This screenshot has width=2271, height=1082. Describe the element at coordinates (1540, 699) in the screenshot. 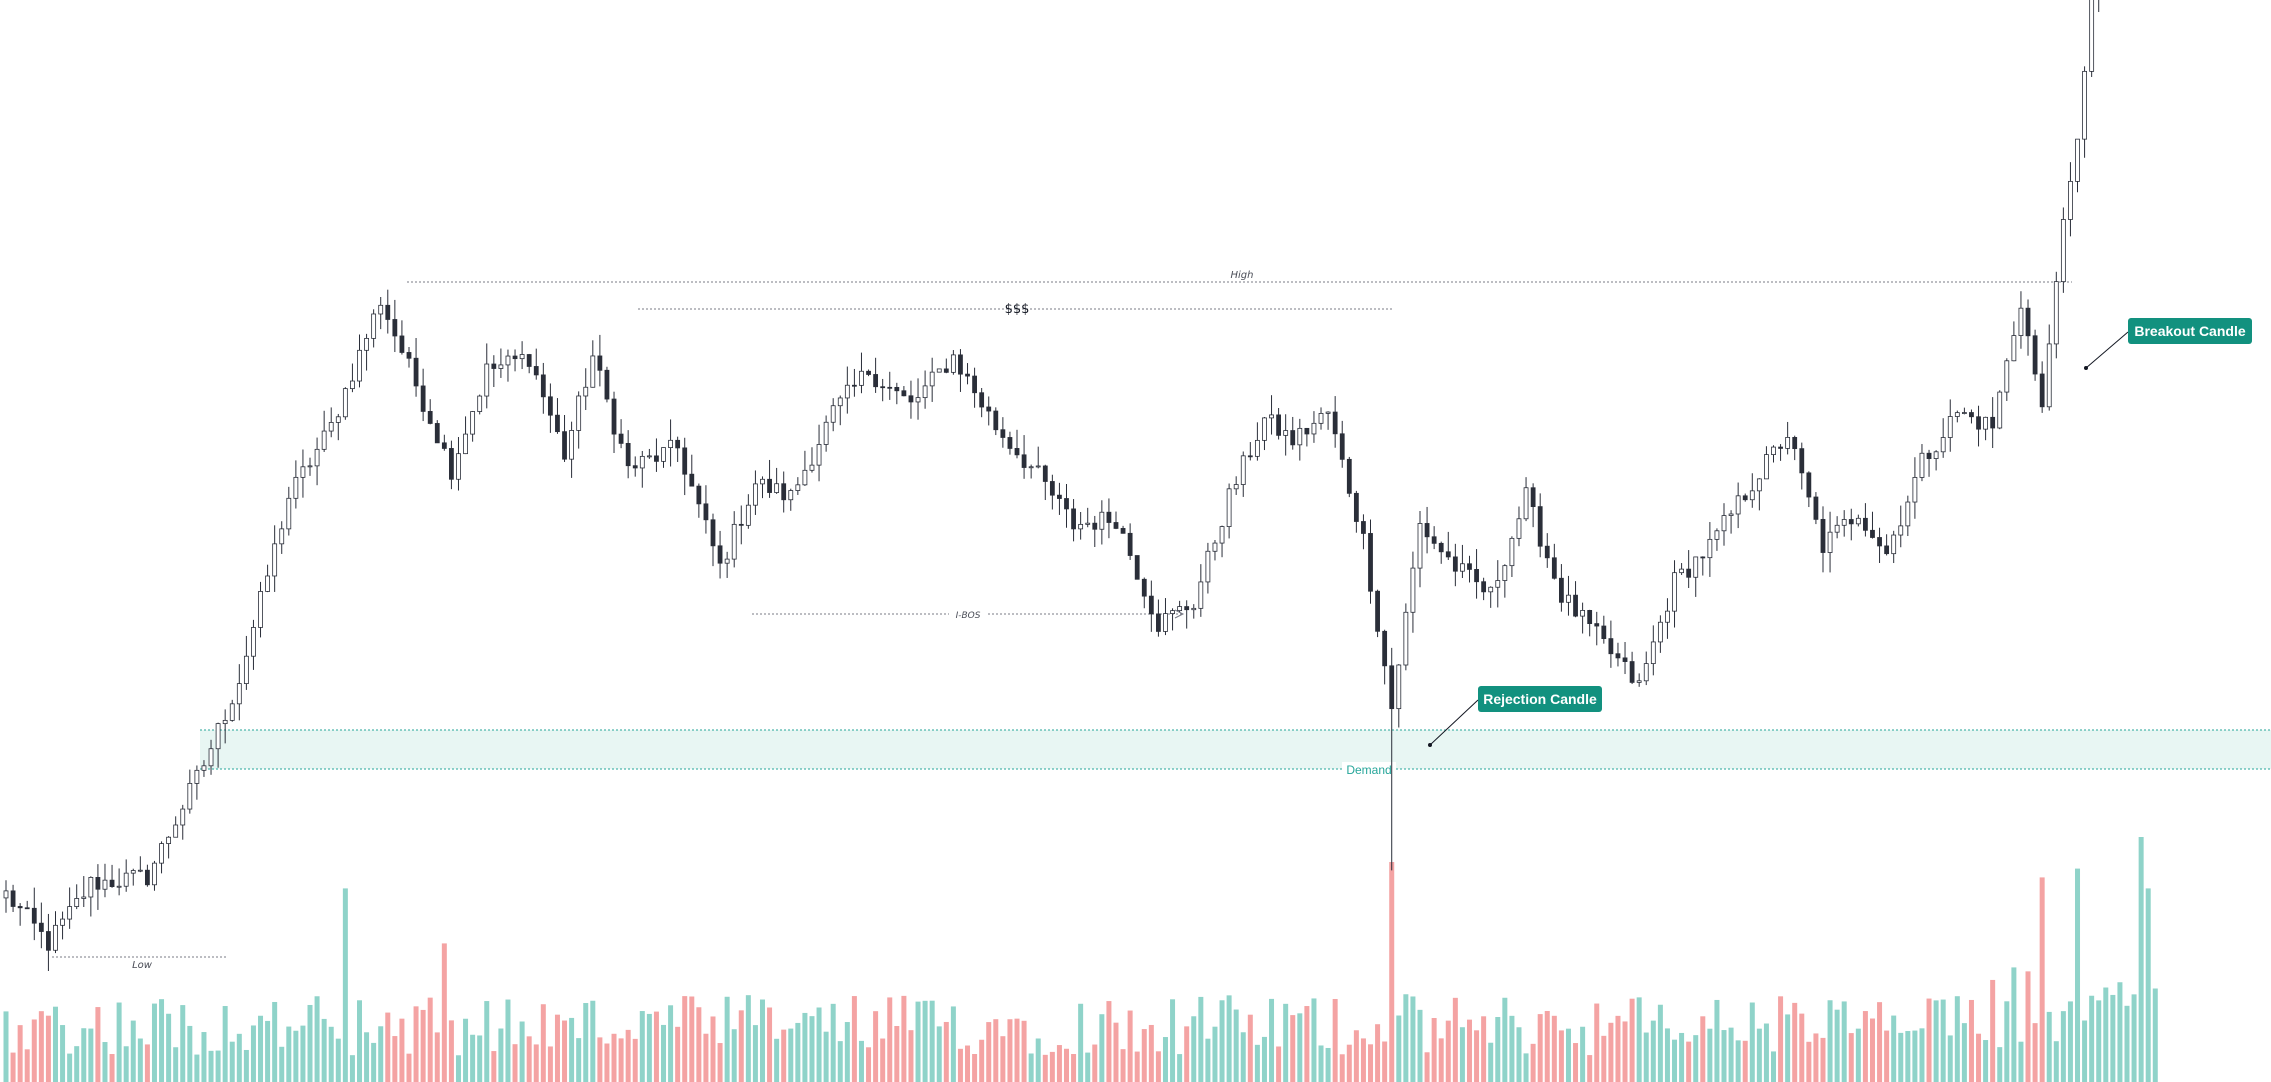

I see `rejection-candle-tag: Rejection Candle` at that location.